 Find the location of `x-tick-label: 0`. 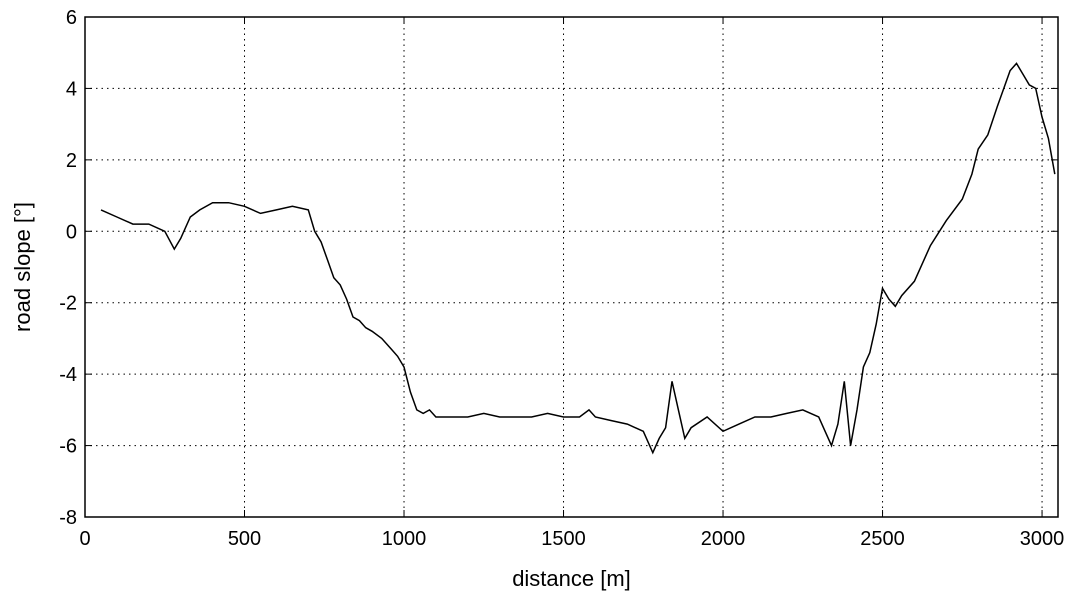

x-tick-label: 0 is located at coordinates (84, 539).